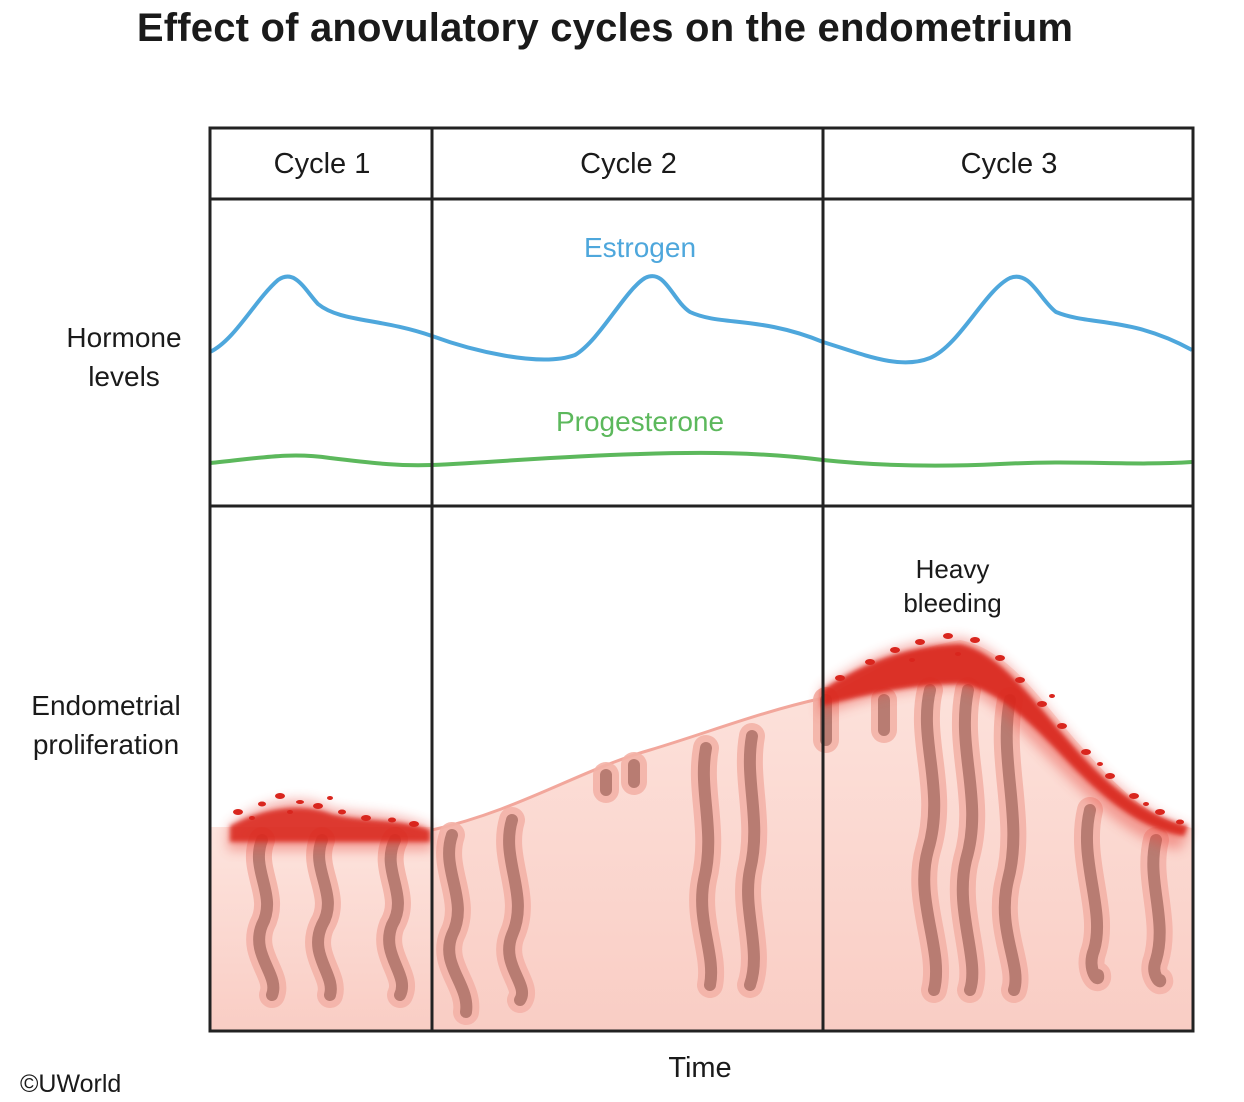 This screenshot has width=1244, height=1102. I want to click on heavy-bleeding-line1: Heavy, so click(952, 569).